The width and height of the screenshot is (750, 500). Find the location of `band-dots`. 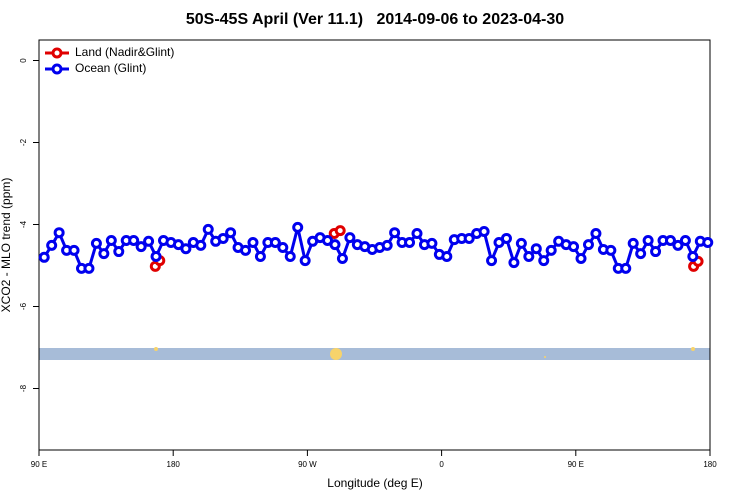

band-dots is located at coordinates (424, 353).